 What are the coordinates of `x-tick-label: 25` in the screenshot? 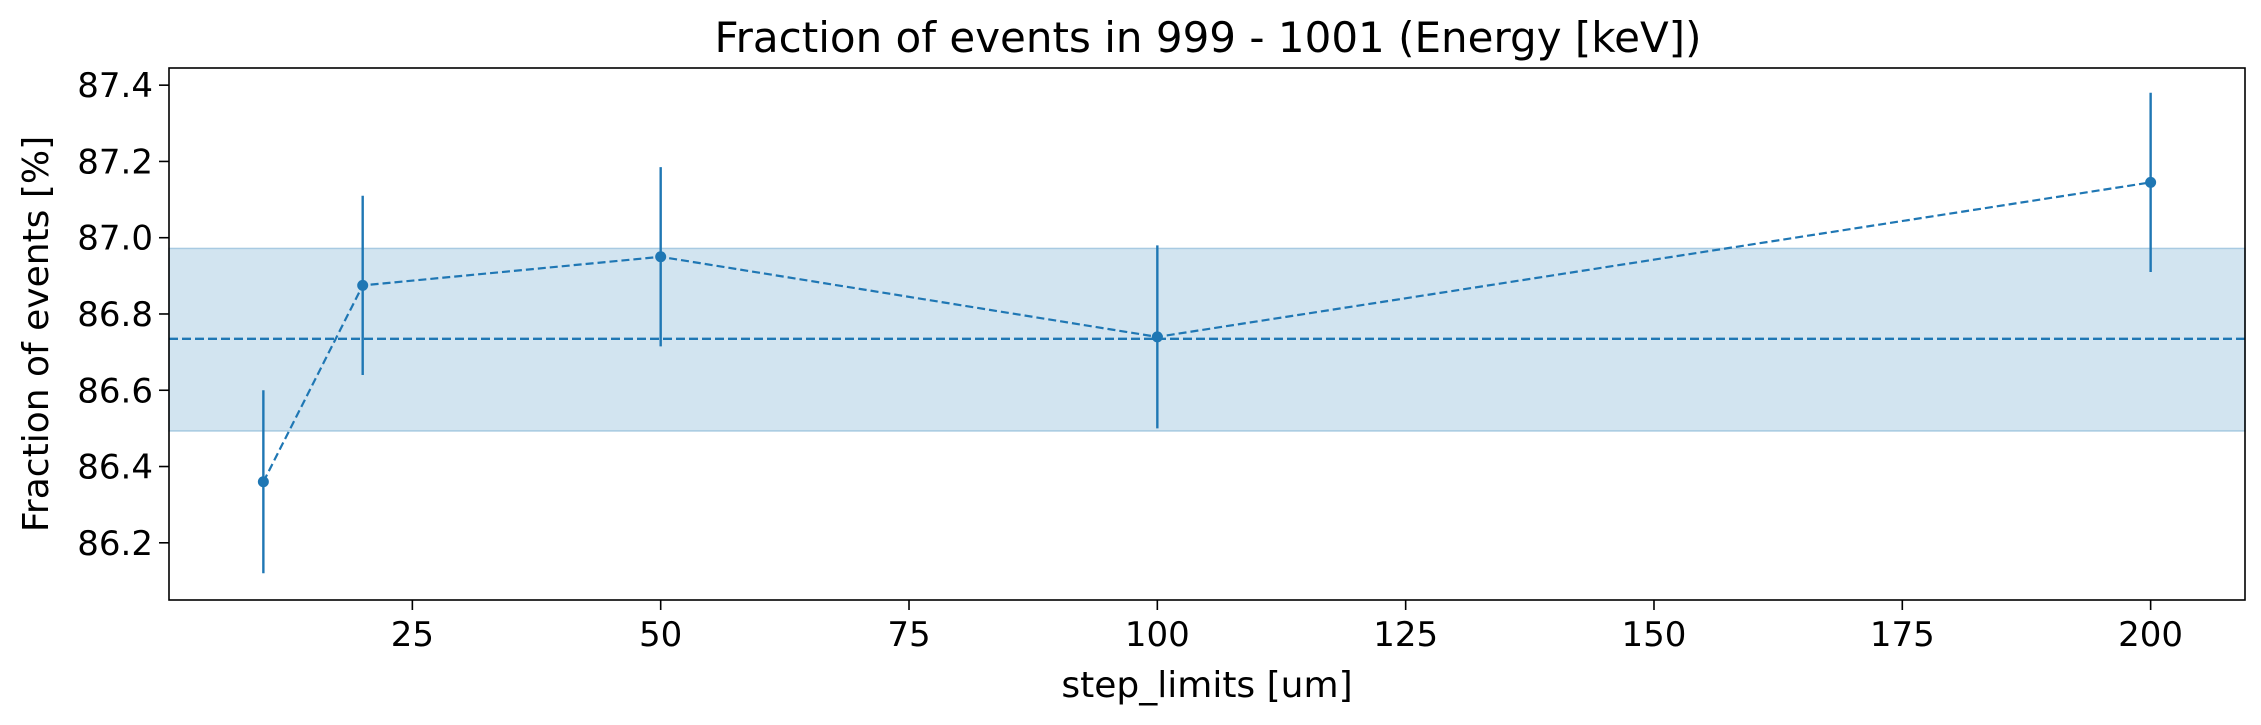 It's located at (412, 635).